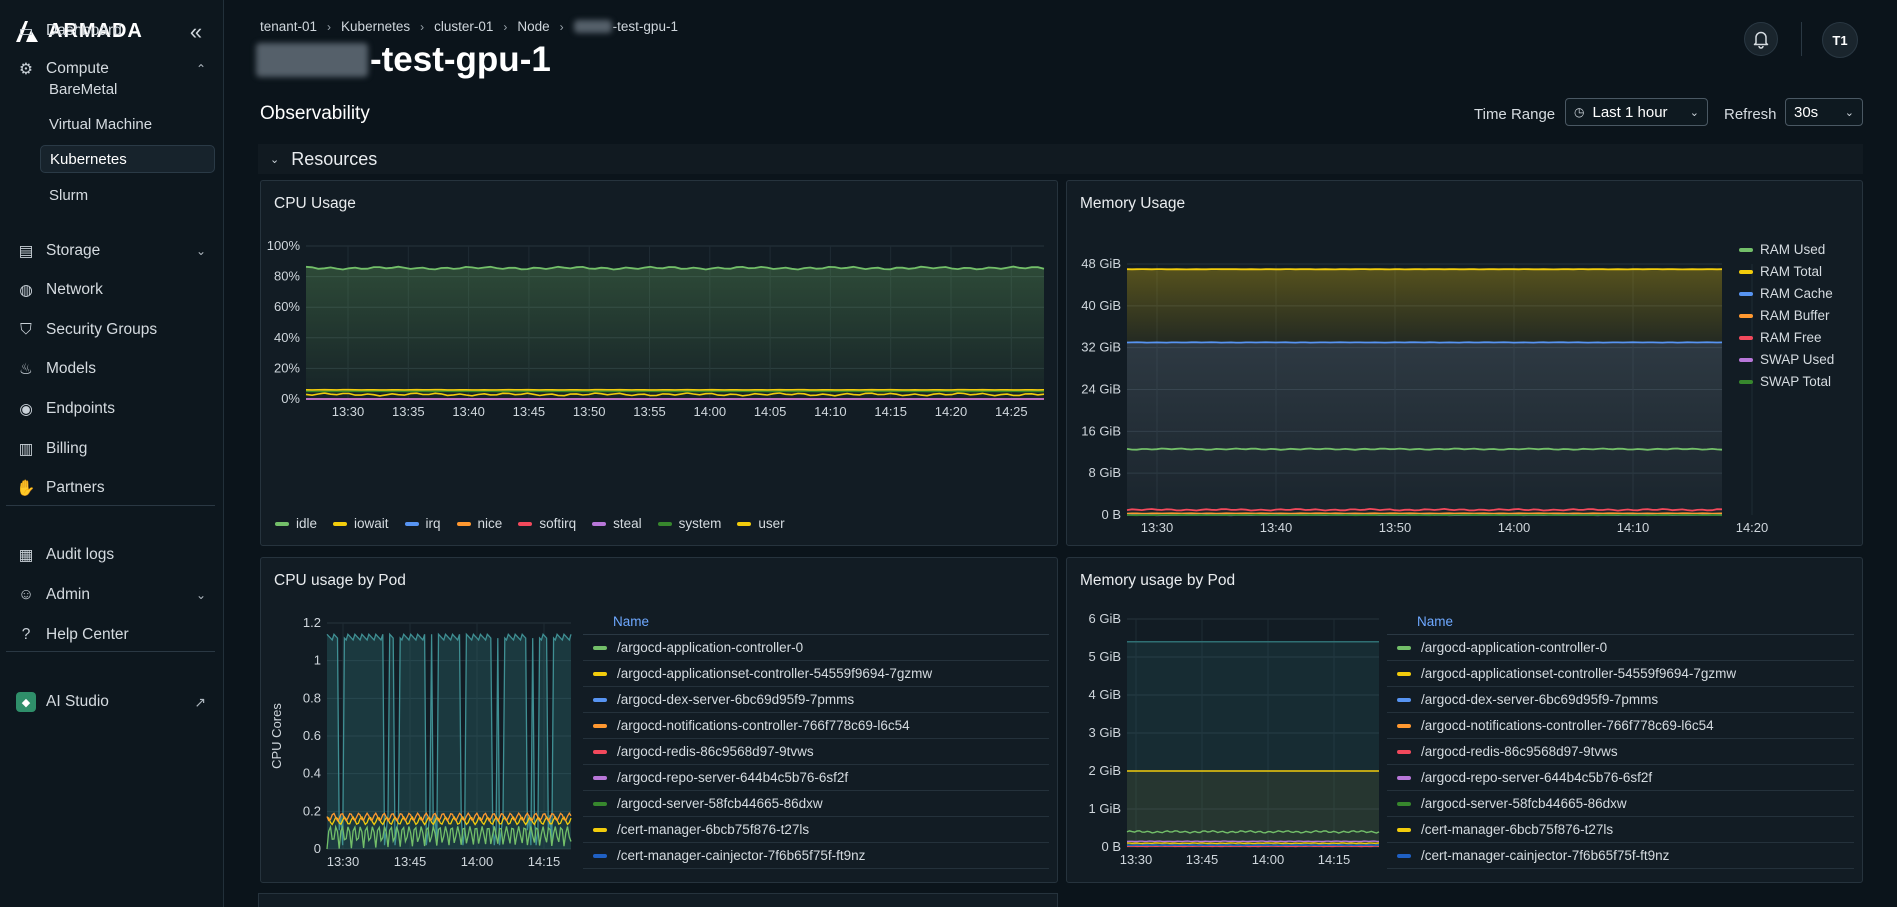  Describe the element at coordinates (115, 290) in the screenshot. I see `sidebar-item-network: ◍ Network` at that location.